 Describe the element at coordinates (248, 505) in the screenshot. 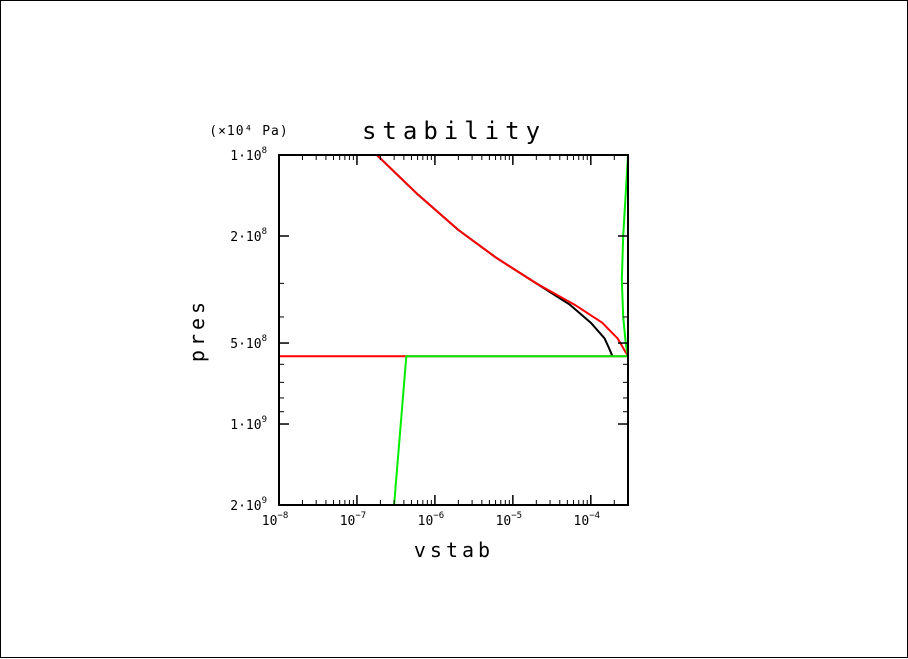

I see `y-tick-label: 2·109` at that location.